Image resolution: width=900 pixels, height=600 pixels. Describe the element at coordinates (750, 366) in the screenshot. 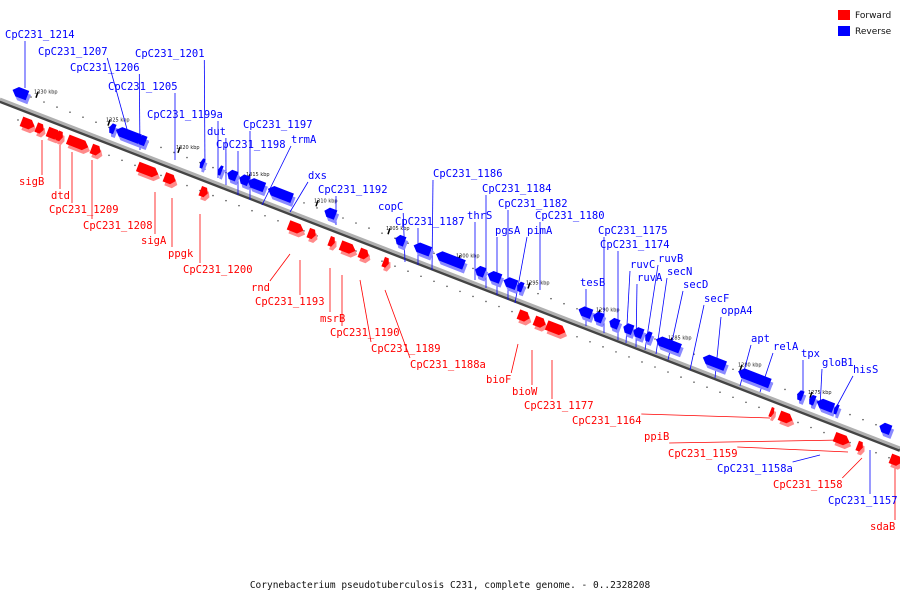

I see `scale-tick-label: 1280 kbp` at that location.